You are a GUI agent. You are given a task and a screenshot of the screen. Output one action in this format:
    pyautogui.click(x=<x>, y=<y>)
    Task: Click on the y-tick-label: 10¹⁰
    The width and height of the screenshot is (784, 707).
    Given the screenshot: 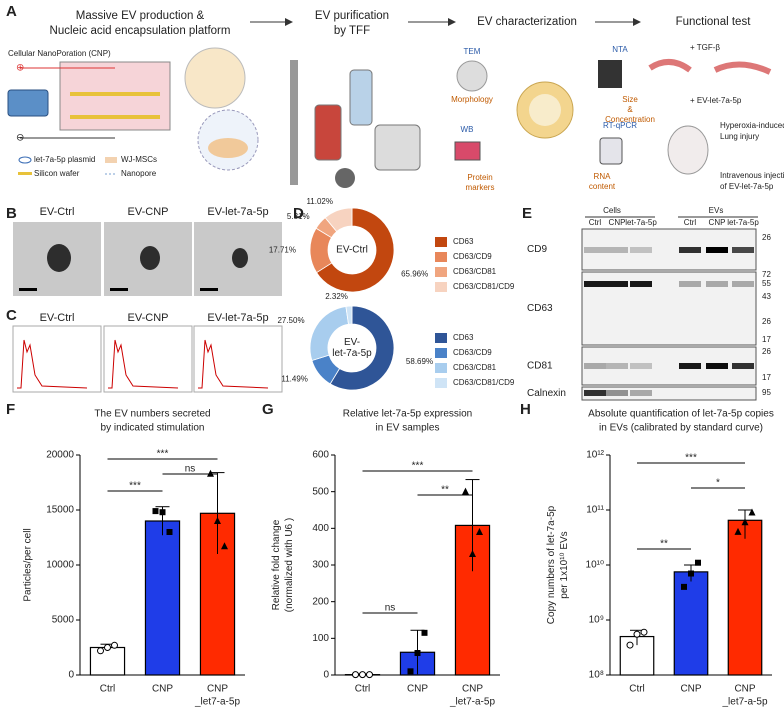 What is the action you would take?
    pyautogui.click(x=595, y=565)
    